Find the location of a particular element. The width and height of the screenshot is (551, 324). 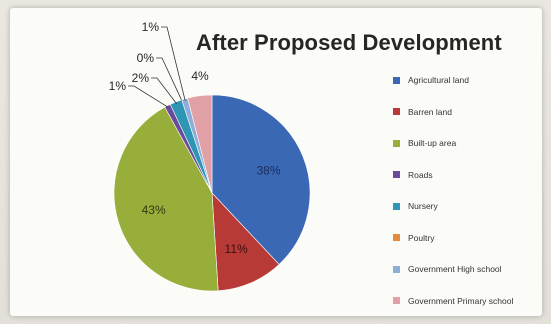

legend-item-poultry: Poultry is located at coordinates (413, 238).